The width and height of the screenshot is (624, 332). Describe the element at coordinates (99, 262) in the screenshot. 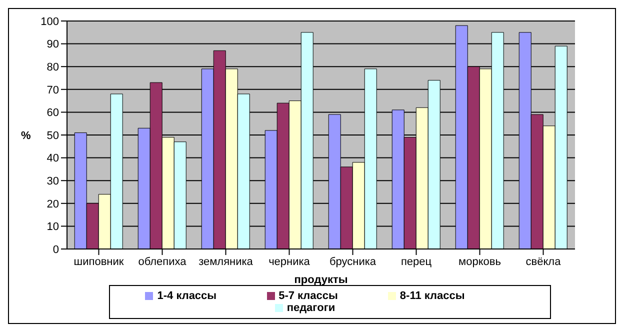

I see `x-tick-label: шиповник` at that location.